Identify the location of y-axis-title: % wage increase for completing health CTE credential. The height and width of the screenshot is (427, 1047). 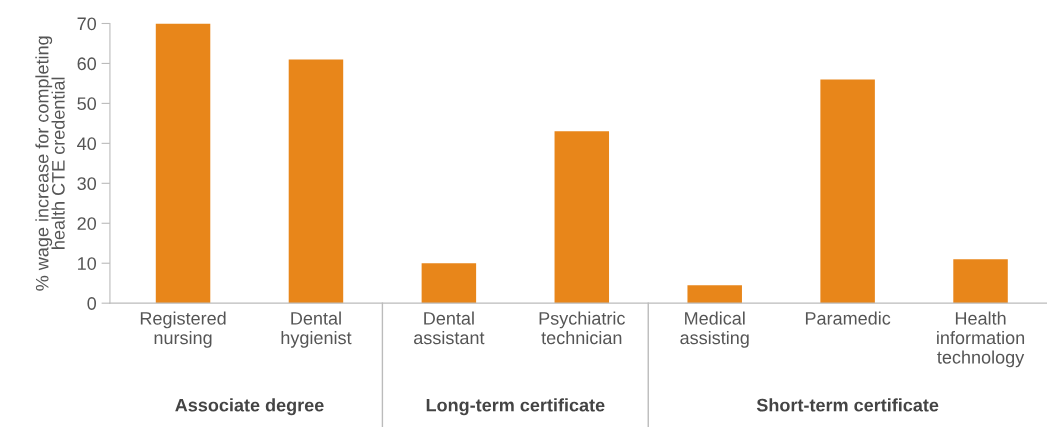
(50, 163).